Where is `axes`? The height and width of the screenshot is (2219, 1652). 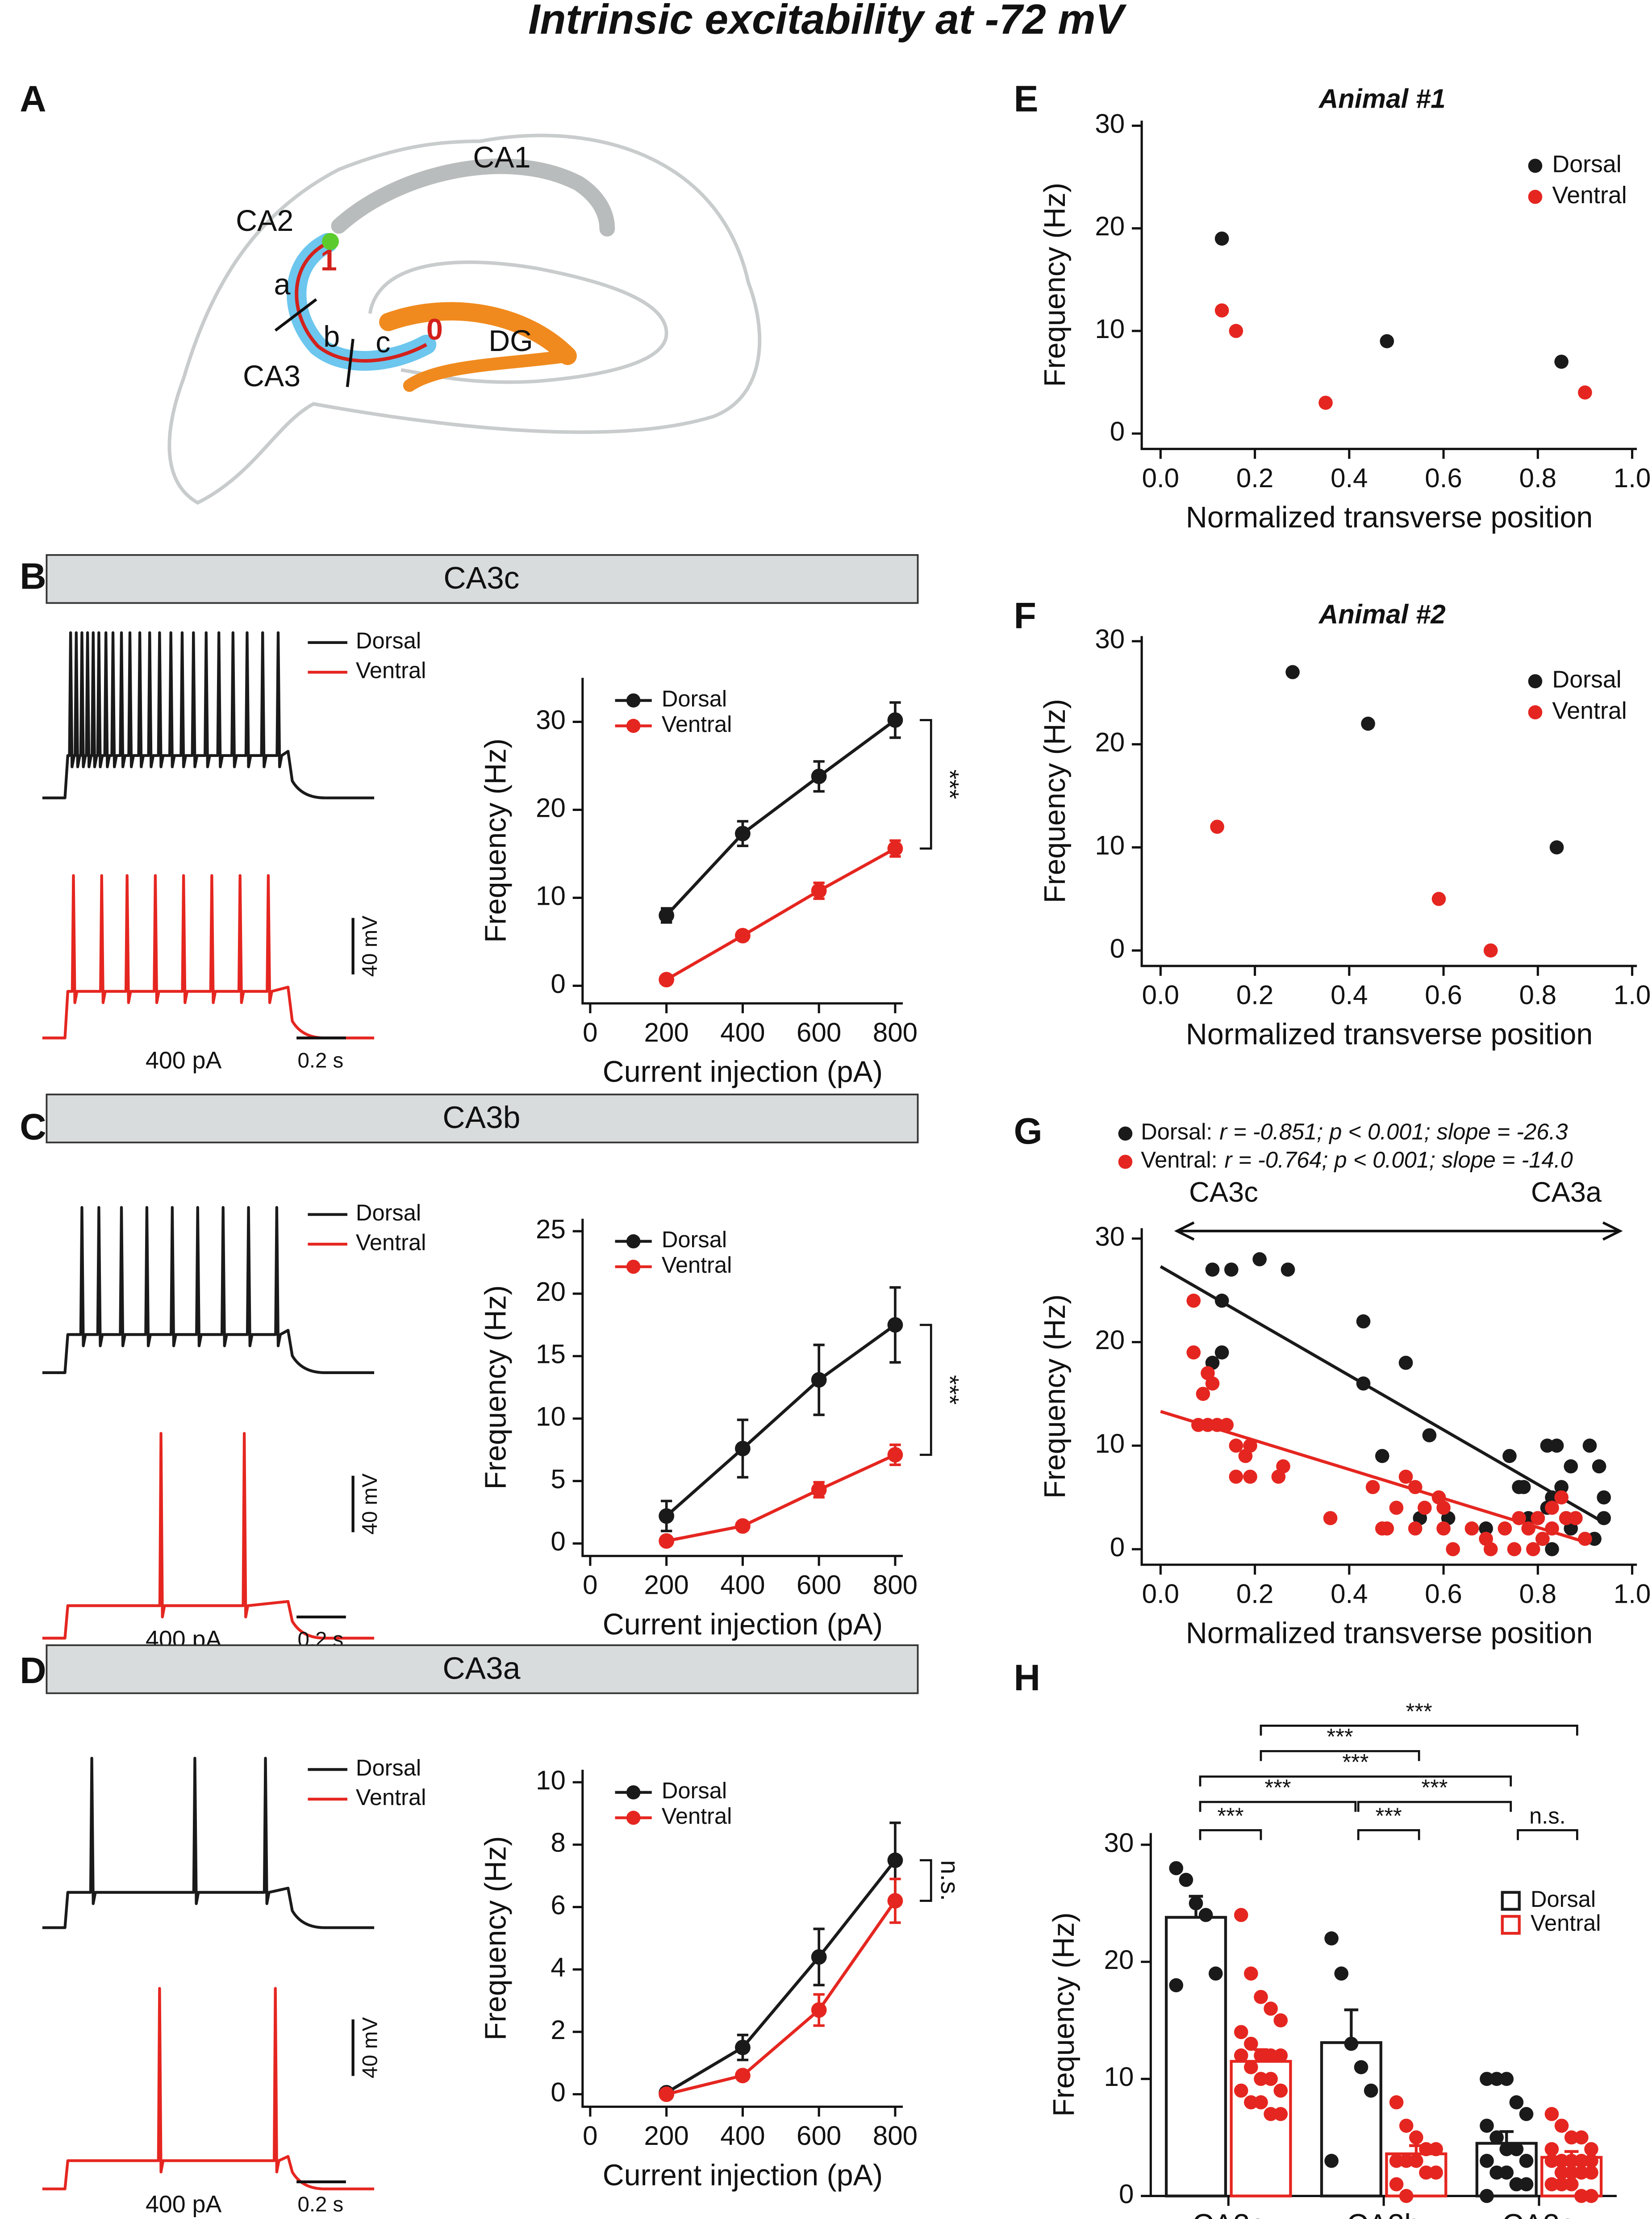
axes is located at coordinates (1388, 285).